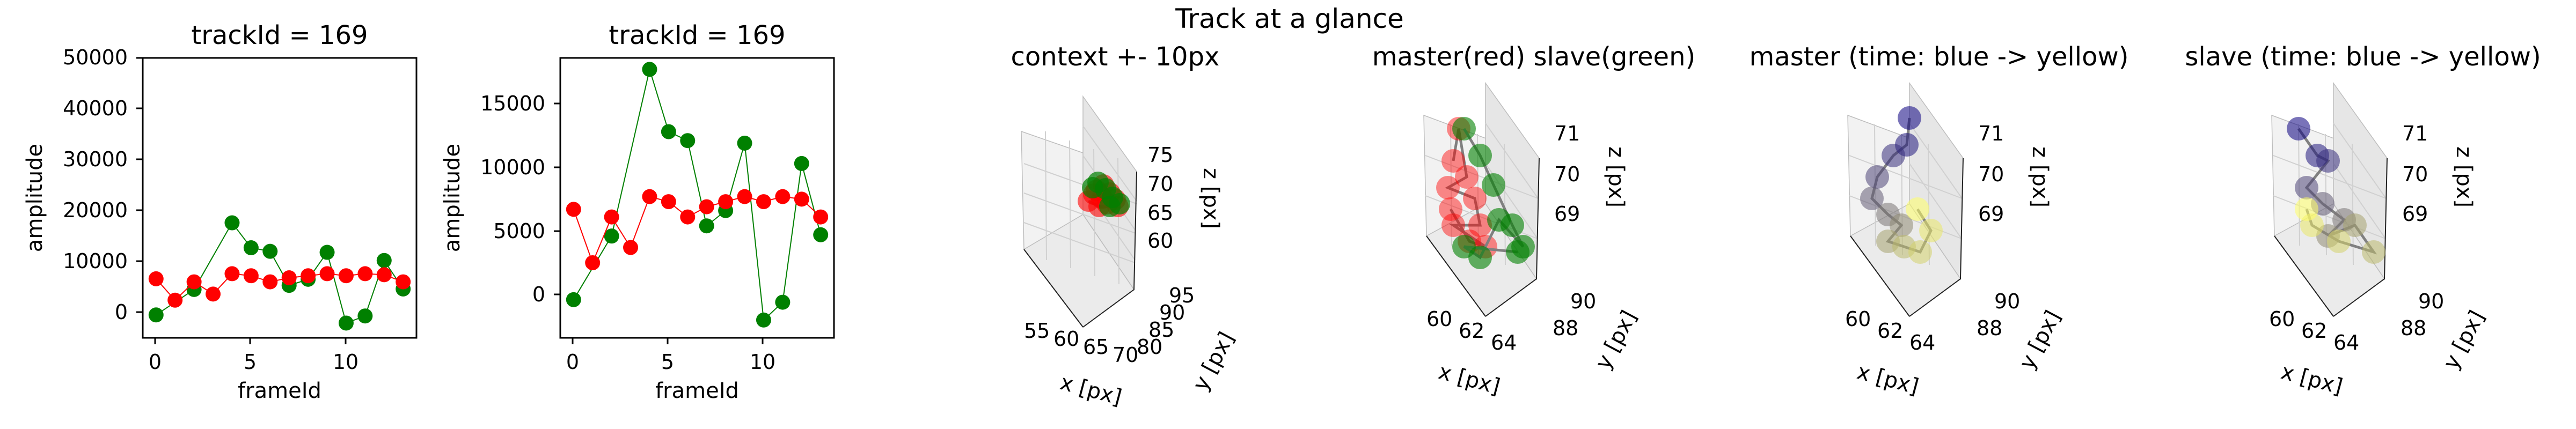  Describe the element at coordinates (697, 35) in the screenshot. I see `chart-2-title: trackId = 169` at that location.